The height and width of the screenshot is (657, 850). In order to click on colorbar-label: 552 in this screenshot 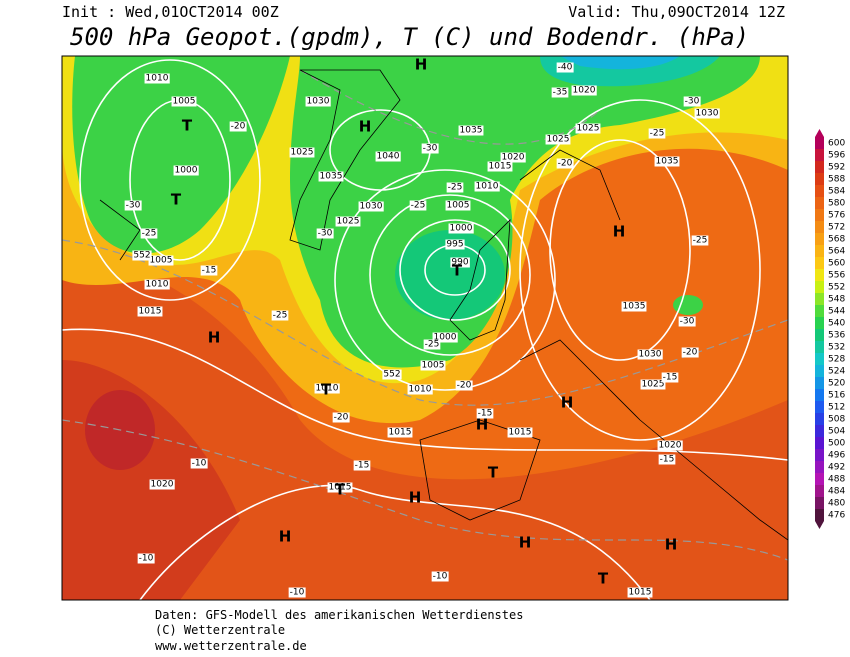, I will do `click(836, 288)`.